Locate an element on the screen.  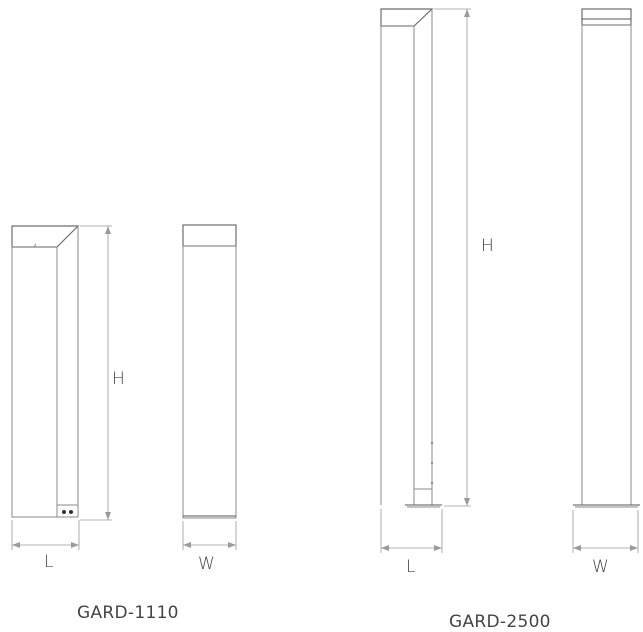
gard-1110-height-label: H is located at coordinates (118, 379).